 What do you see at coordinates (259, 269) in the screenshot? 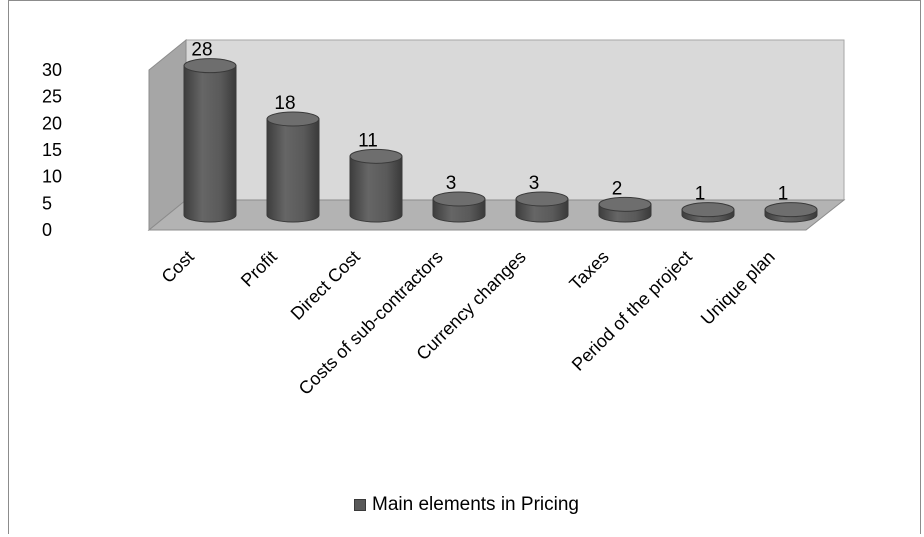
I see `x-tick-label: Profit` at bounding box center [259, 269].